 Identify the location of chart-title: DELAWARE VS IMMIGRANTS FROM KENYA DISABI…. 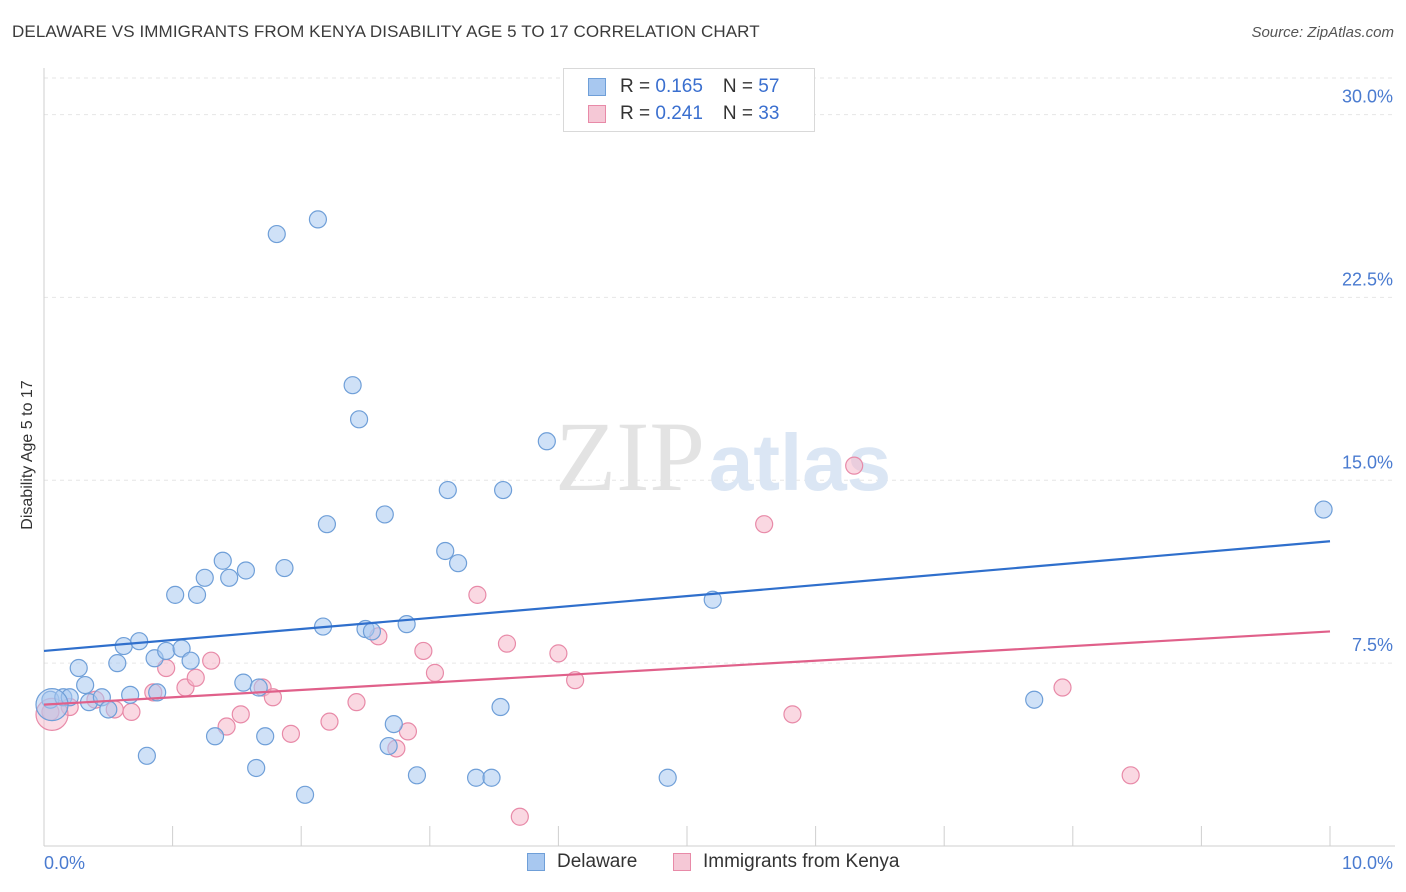
(386, 31).